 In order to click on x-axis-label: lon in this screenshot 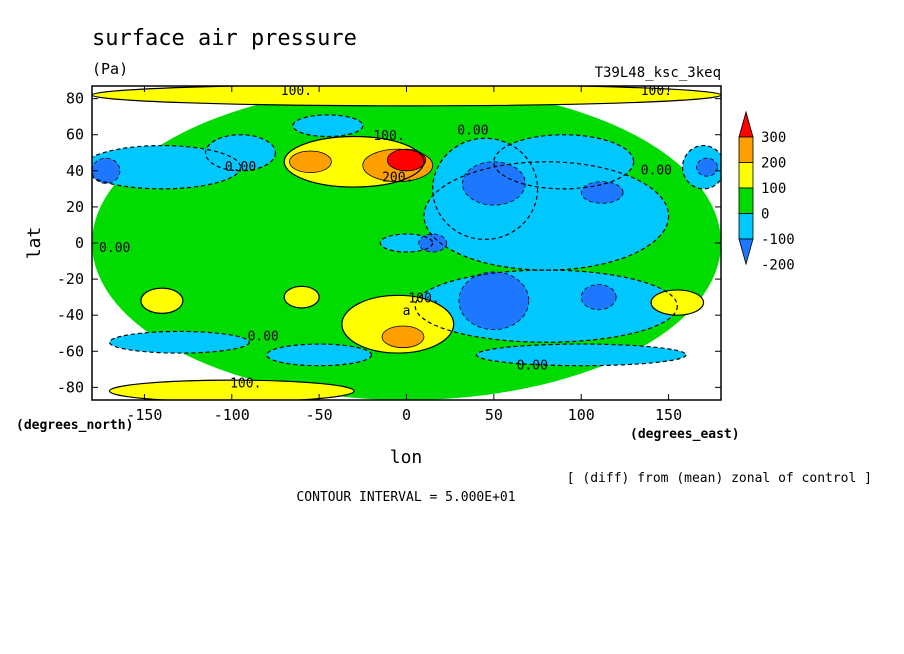, I will do `click(406, 457)`.